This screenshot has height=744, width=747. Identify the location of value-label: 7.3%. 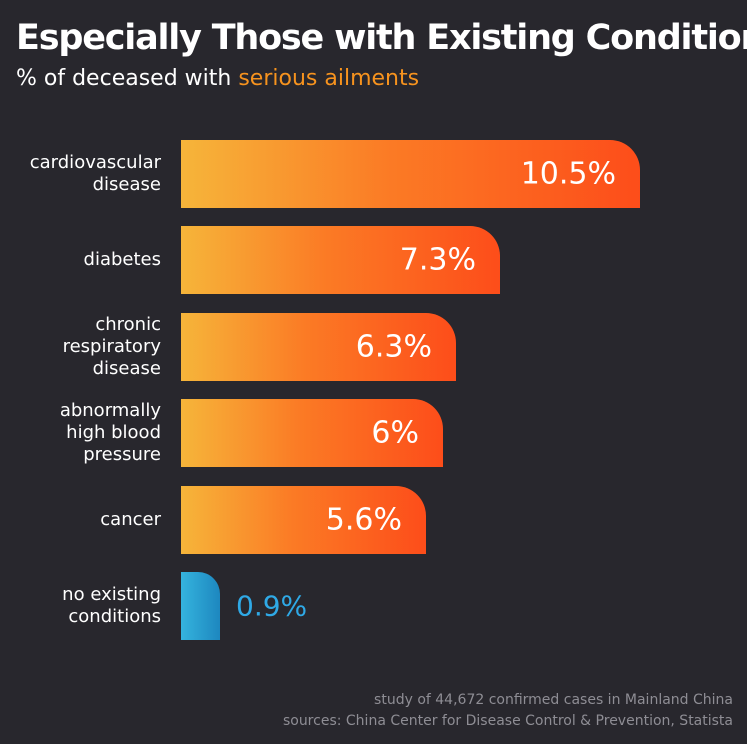
(437, 260).